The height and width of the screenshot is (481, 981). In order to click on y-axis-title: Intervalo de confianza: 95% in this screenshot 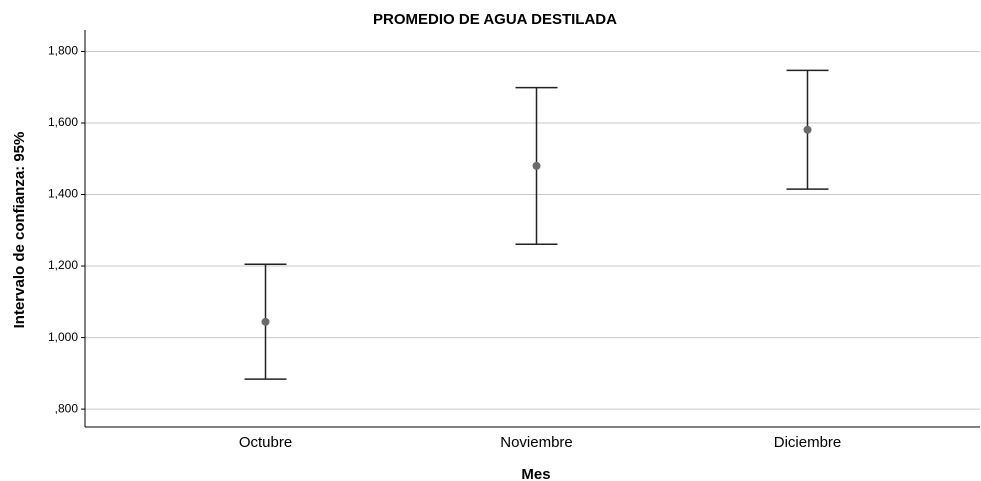, I will do `click(19, 230)`.